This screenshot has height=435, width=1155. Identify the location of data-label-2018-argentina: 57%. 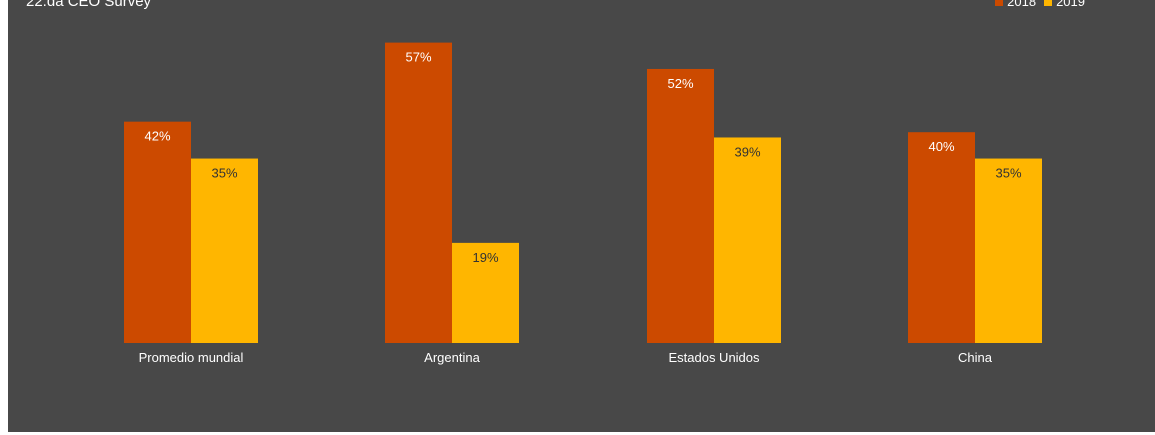
(418, 57).